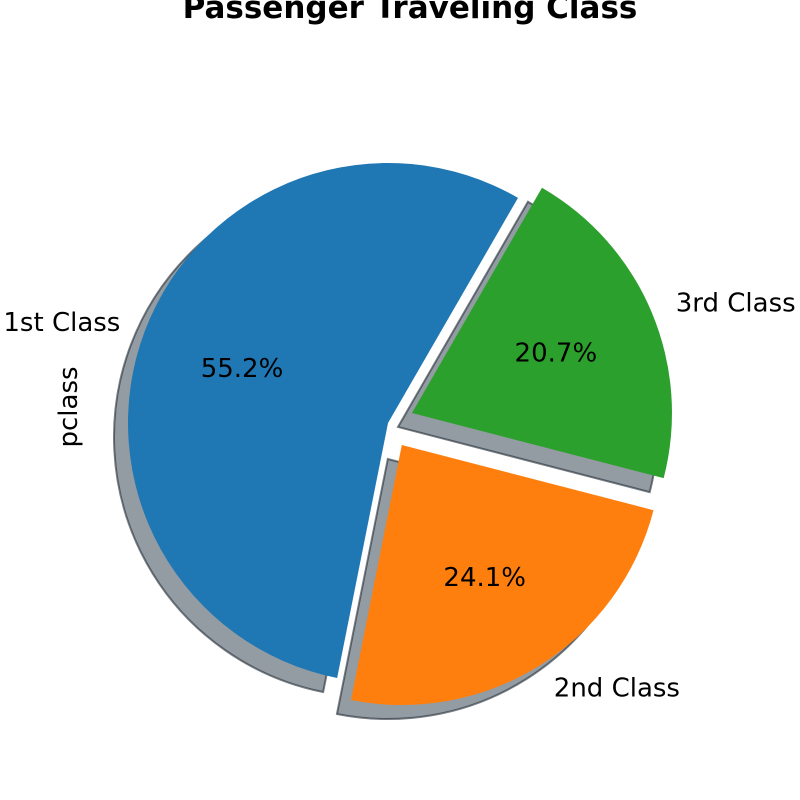 This screenshot has width=800, height=800. Describe the element at coordinates (410, 13) in the screenshot. I see `chart-title: Passenger Traveling Class` at that location.